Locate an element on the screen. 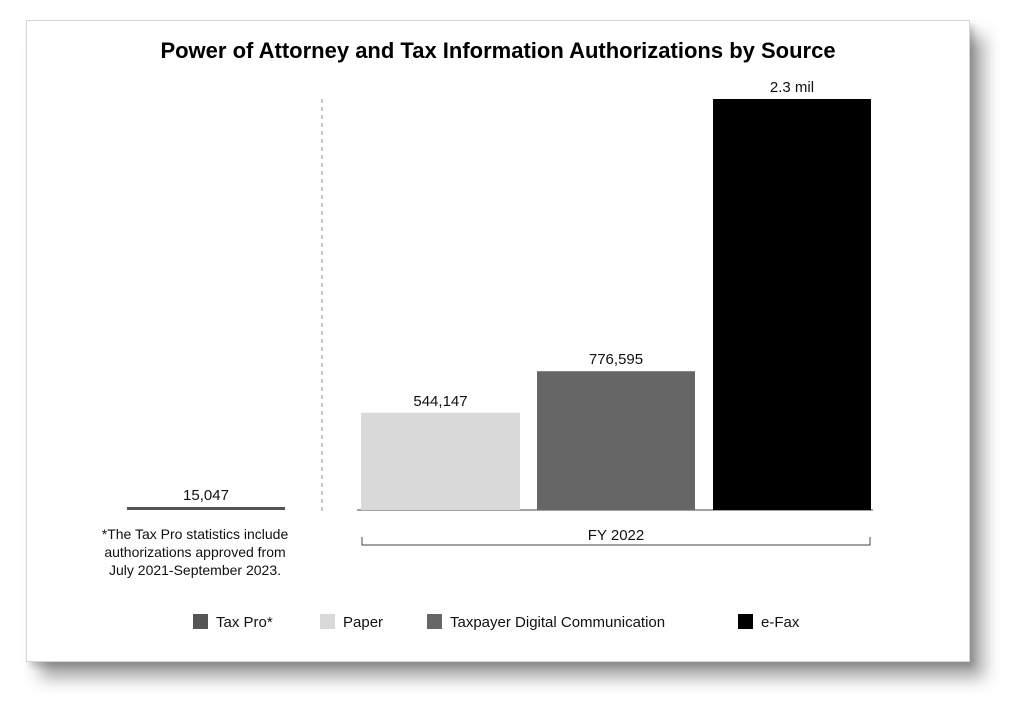 This screenshot has width=1024, height=715. legend-swatch-tax-pro is located at coordinates (200, 621).